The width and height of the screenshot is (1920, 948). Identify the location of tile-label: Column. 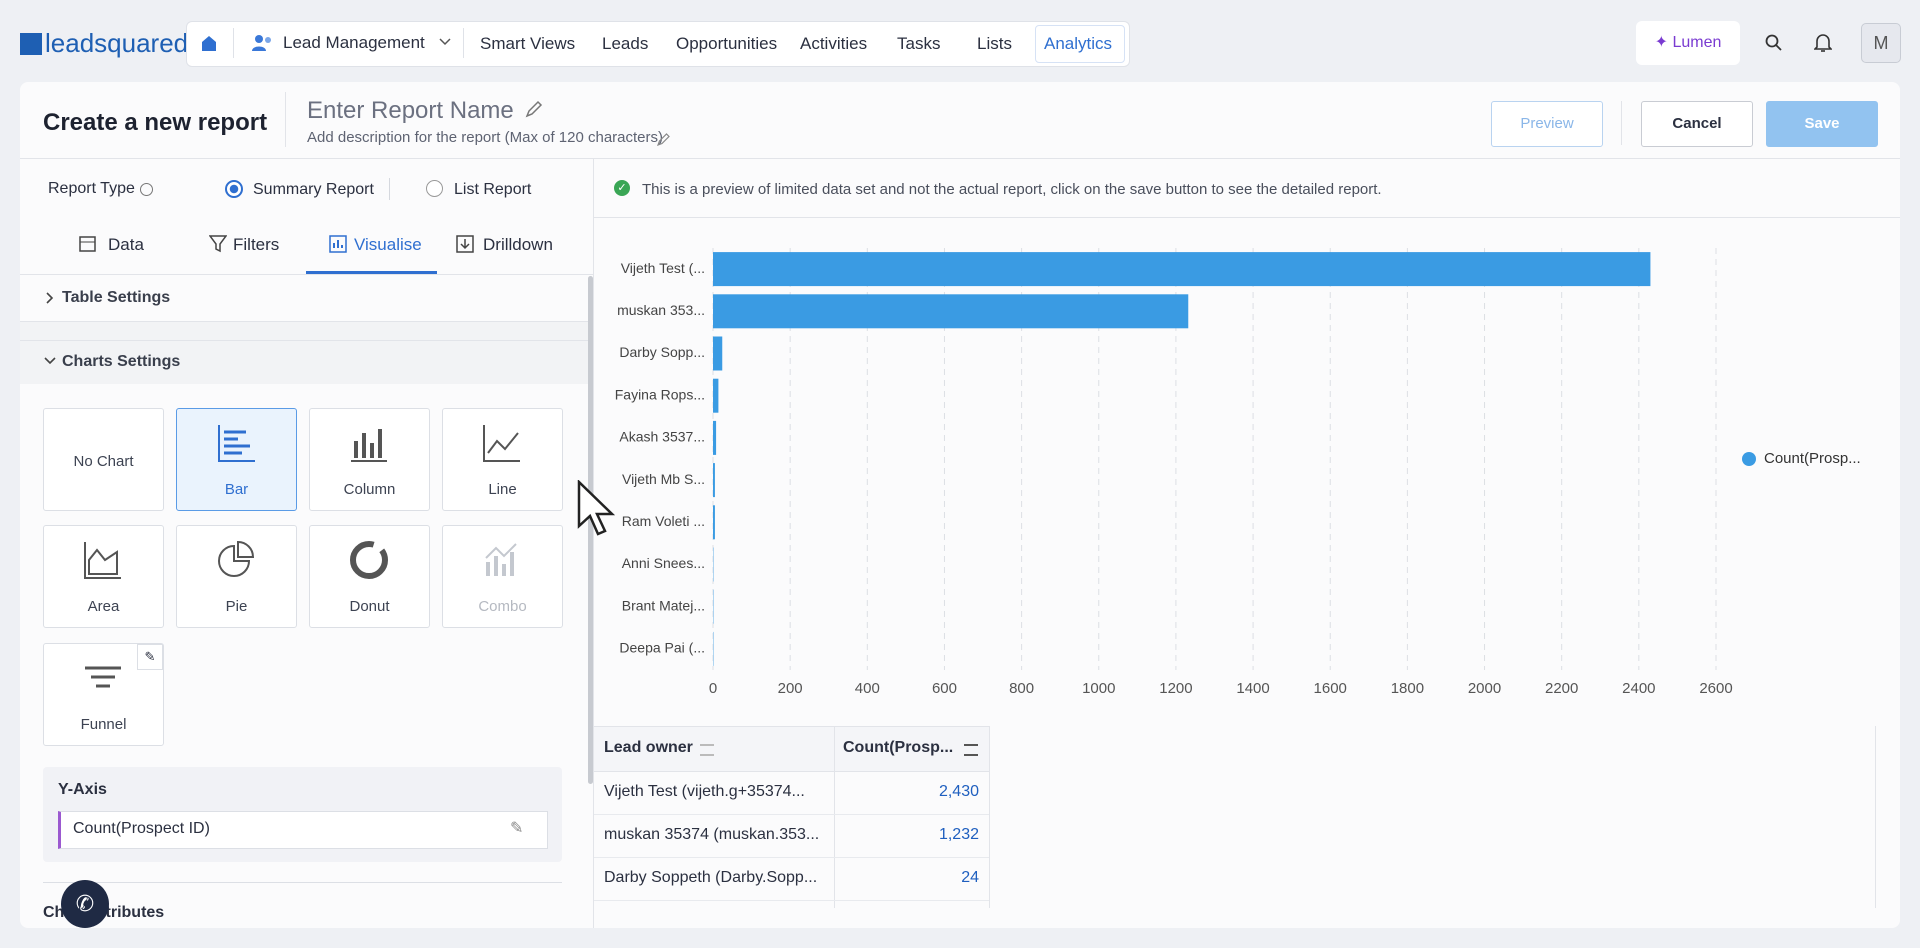
(369, 489).